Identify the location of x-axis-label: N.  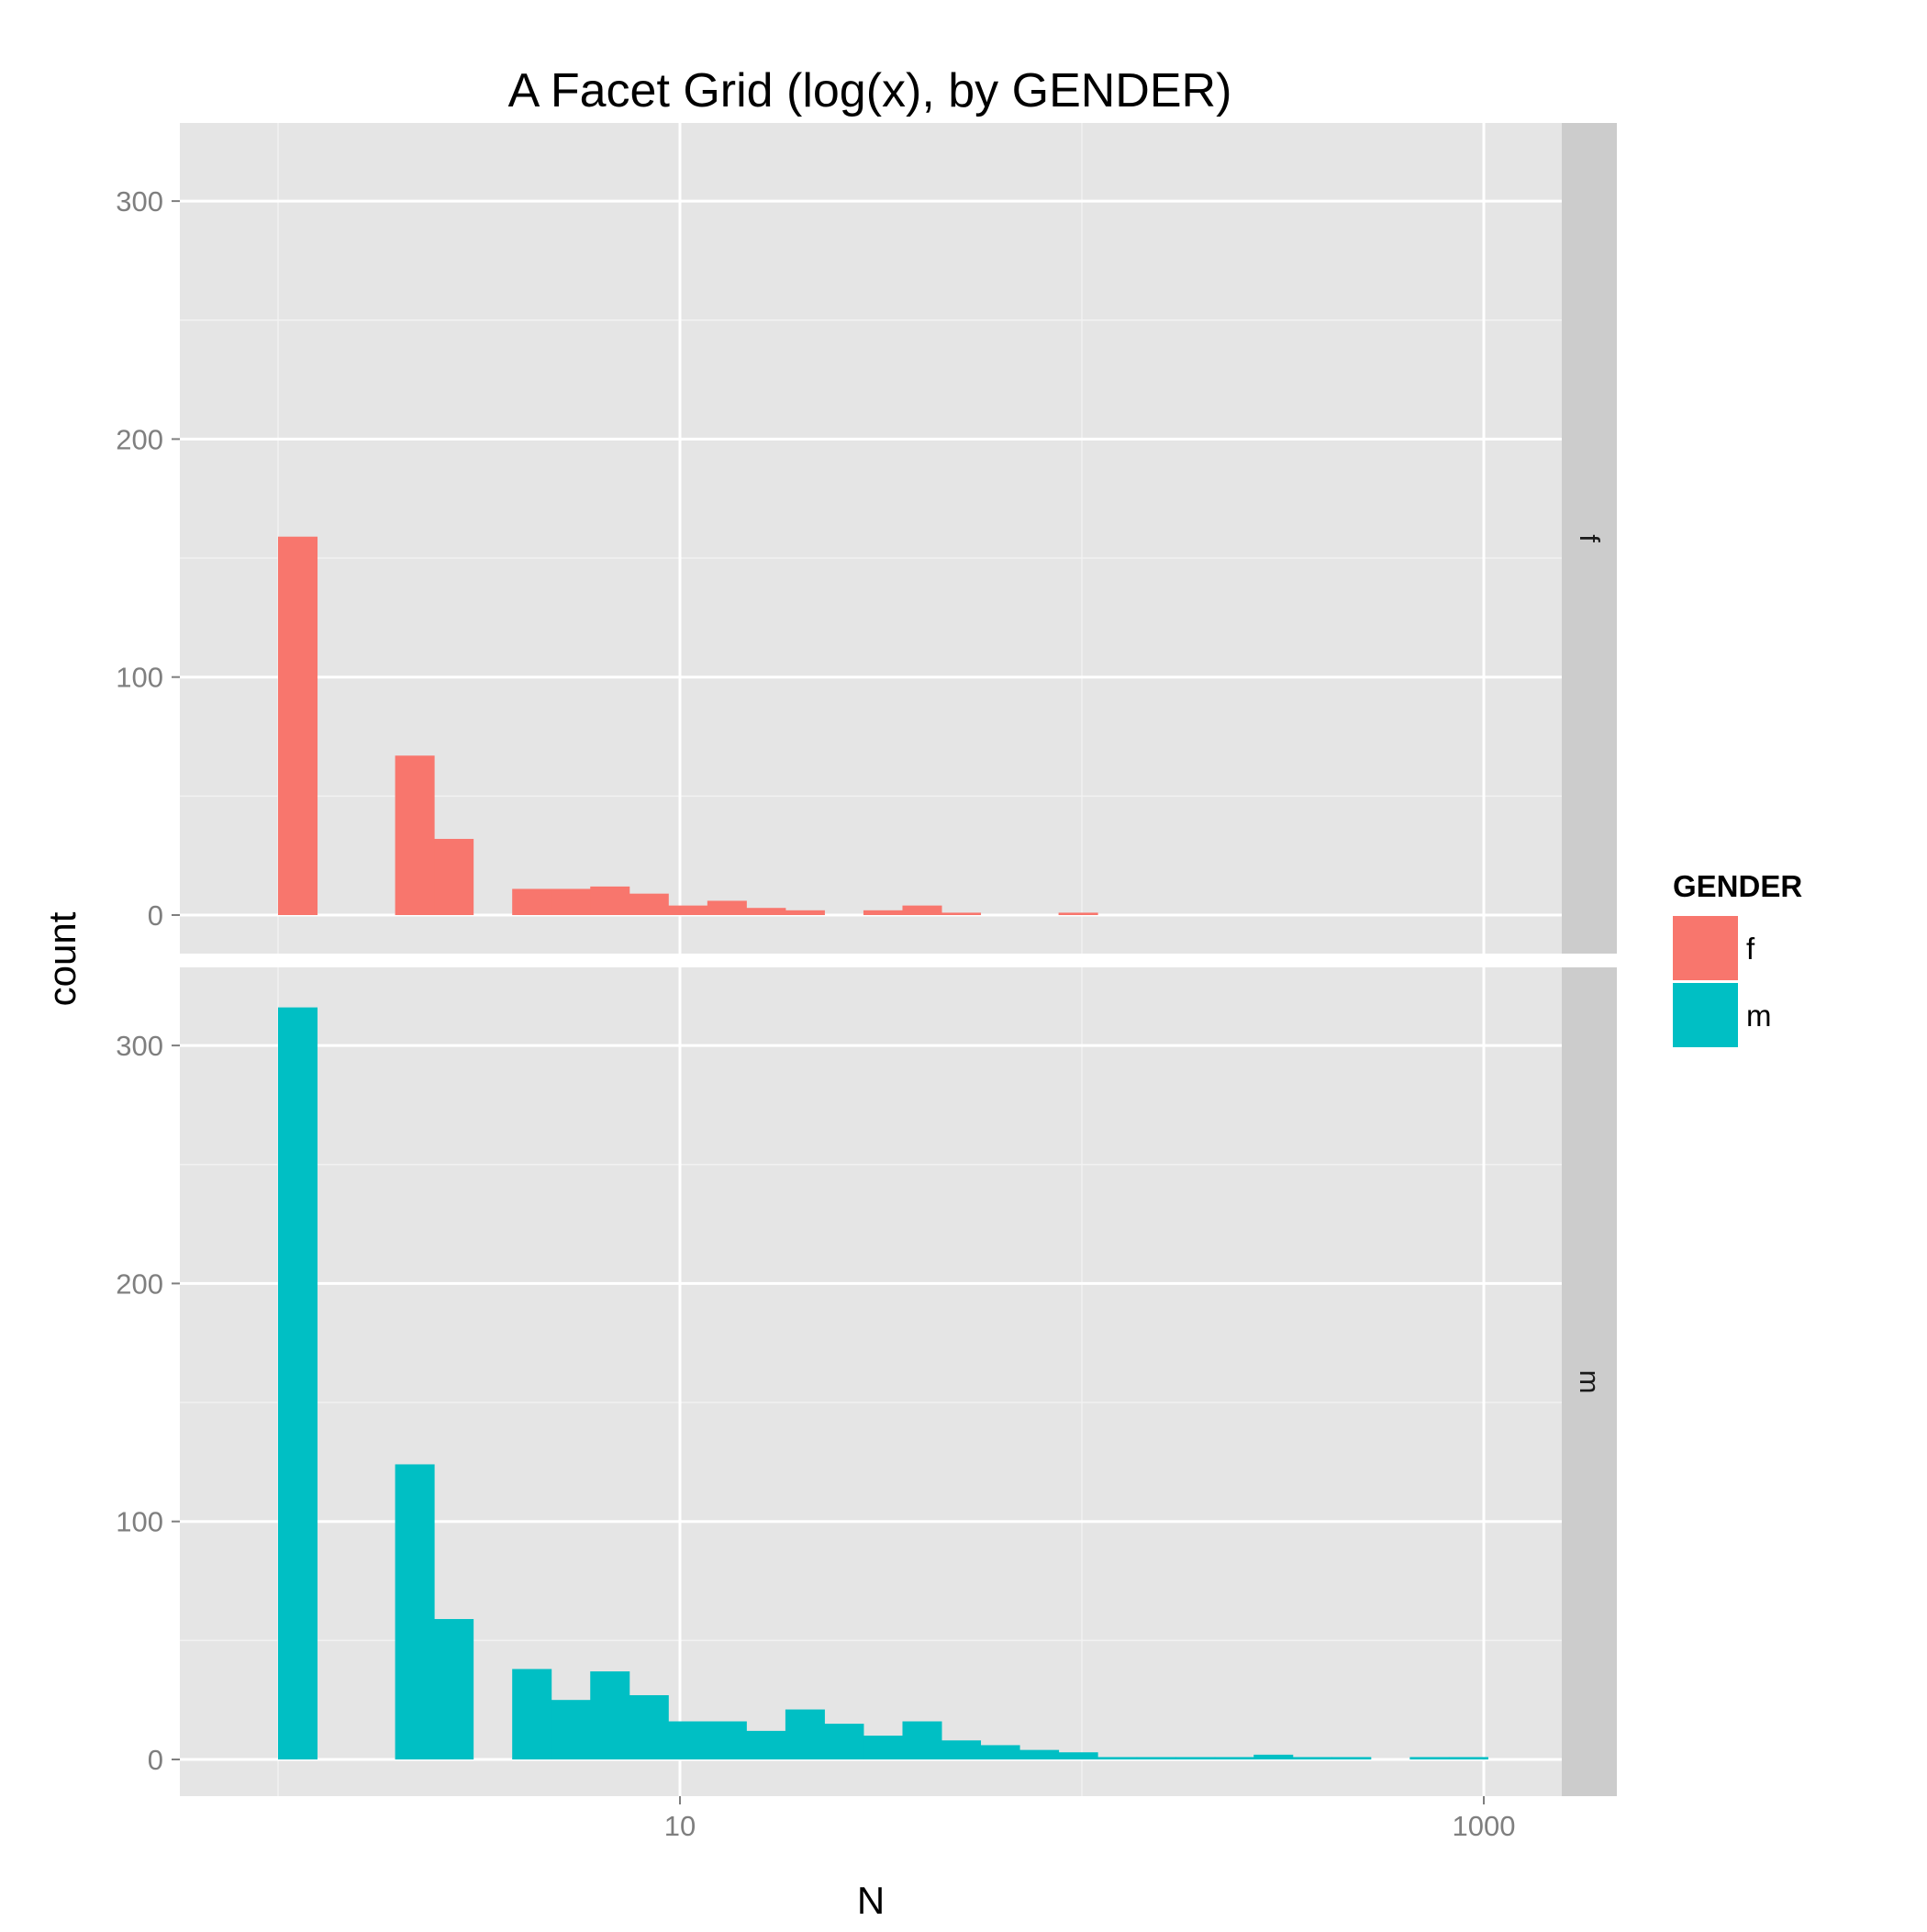
(871, 1900).